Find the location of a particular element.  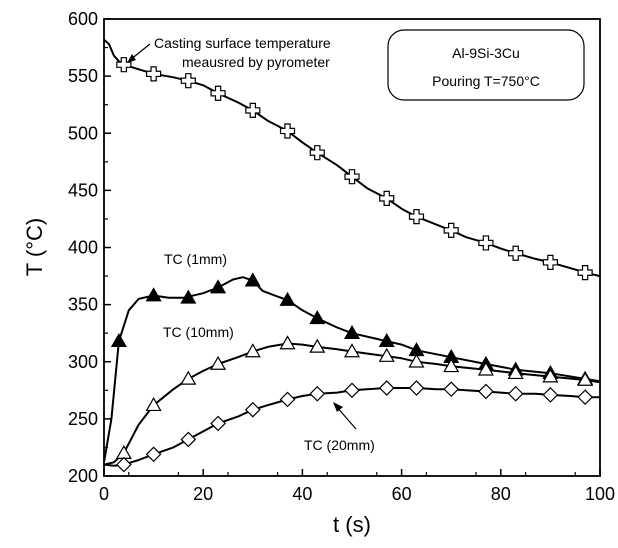

surface-annotation-line1: Casting surface temperature is located at coordinates (242, 43).